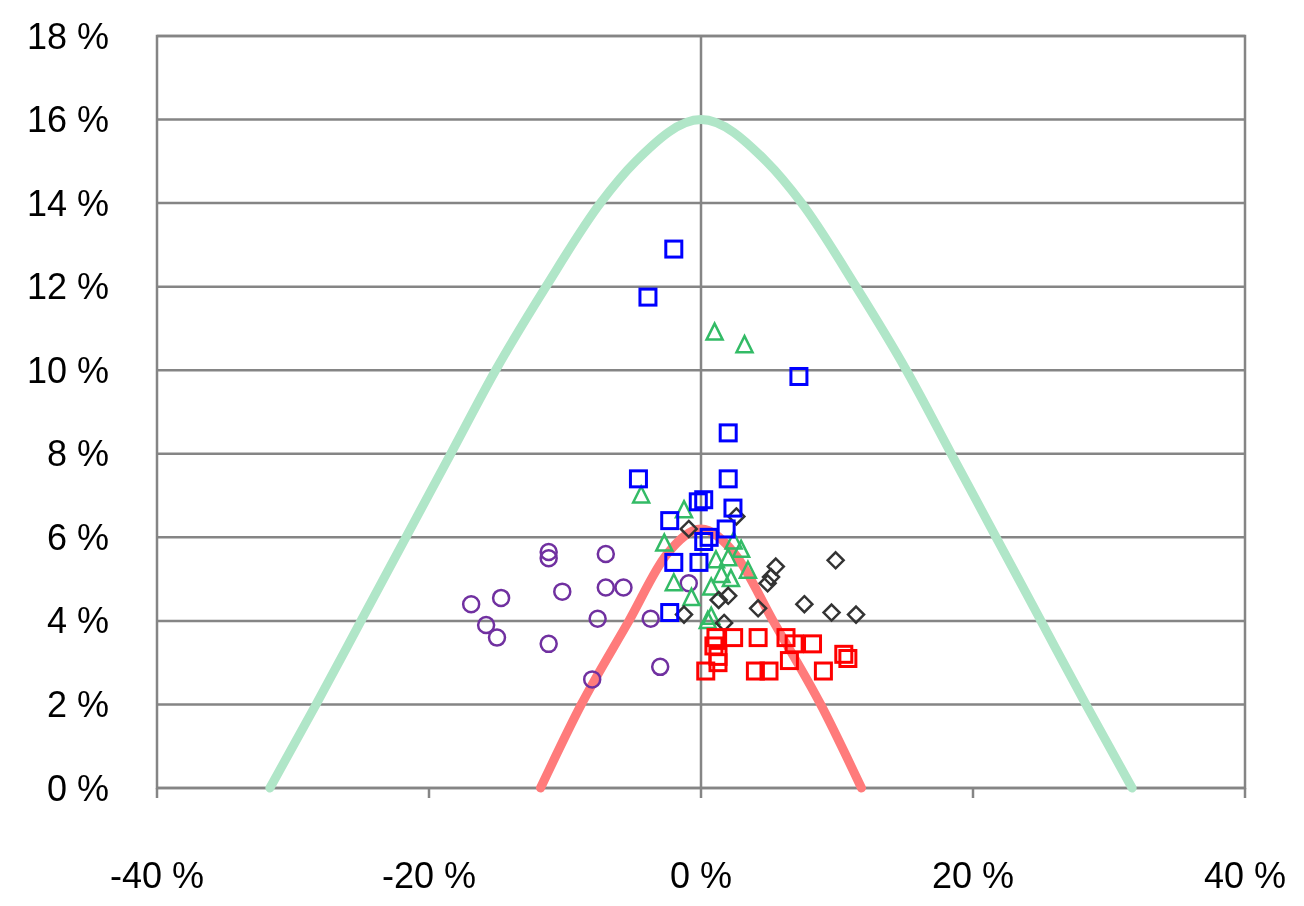 This screenshot has height=906, width=1304. I want to click on x-tick-label: -20 %, so click(429, 875).